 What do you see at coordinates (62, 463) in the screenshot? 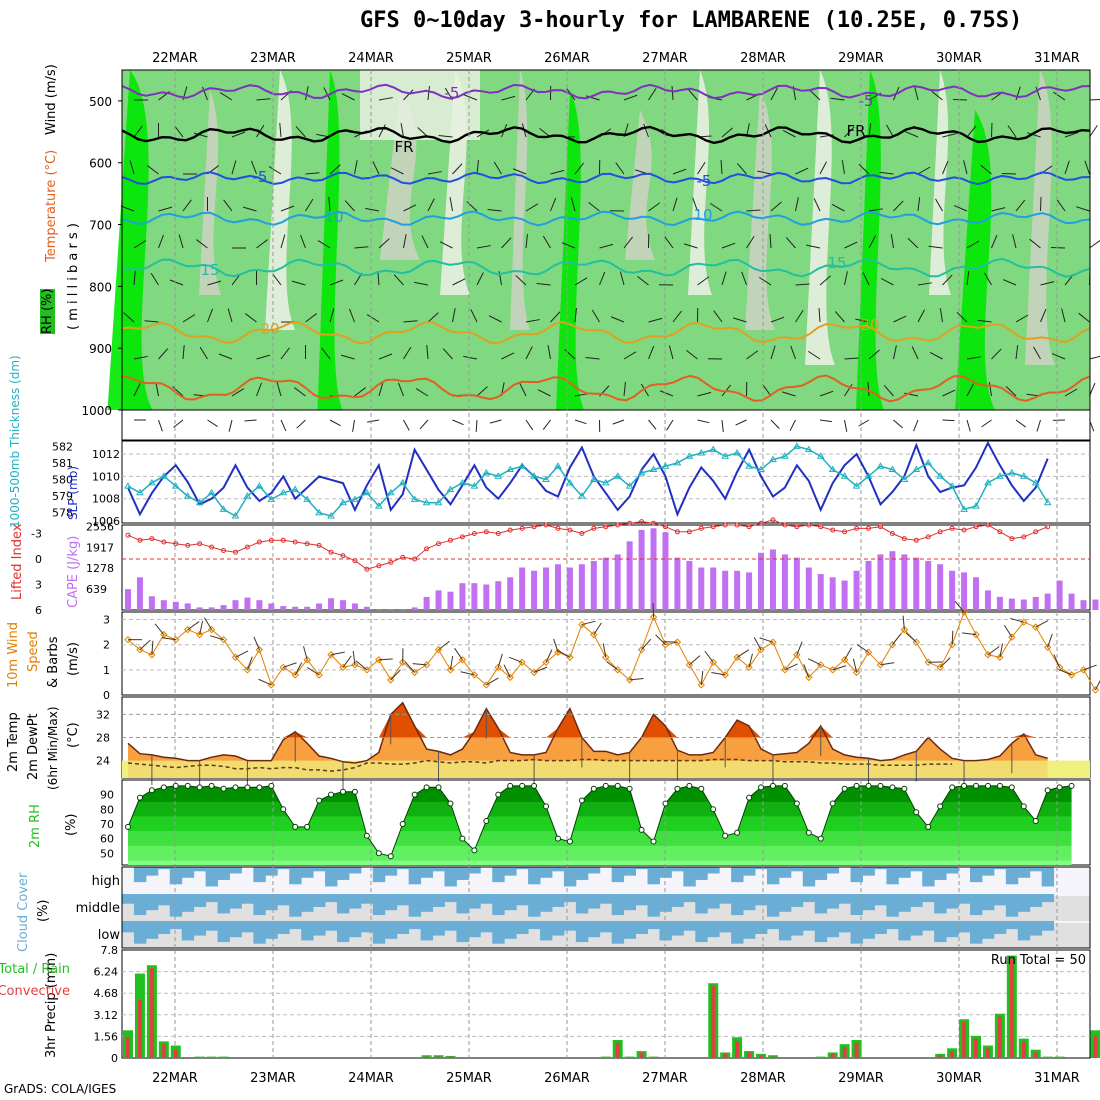
I see `thickness-tick: 581` at bounding box center [62, 463].